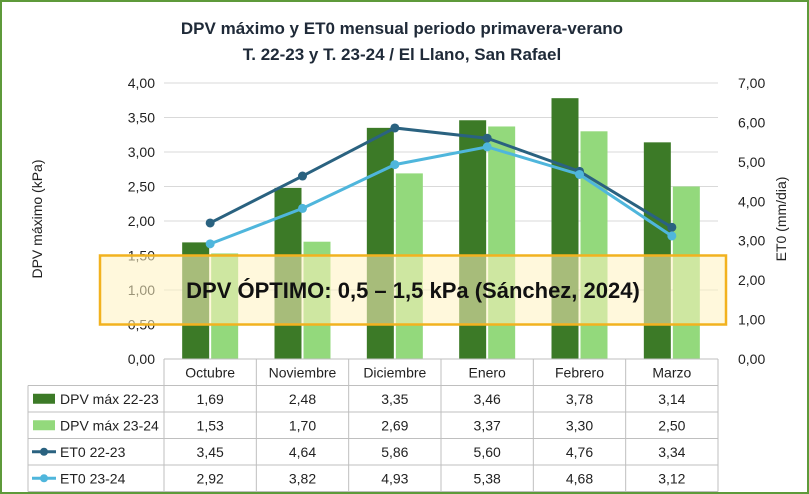 Image resolution: width=809 pixels, height=494 pixels. Describe the element at coordinates (671, 425) in the screenshot. I see `data-label: 2,50` at that location.